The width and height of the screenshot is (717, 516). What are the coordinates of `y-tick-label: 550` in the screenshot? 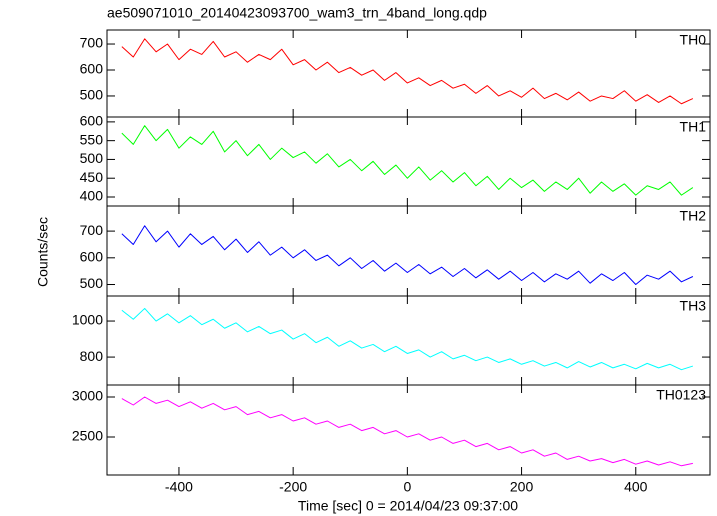 It's located at (92, 139).